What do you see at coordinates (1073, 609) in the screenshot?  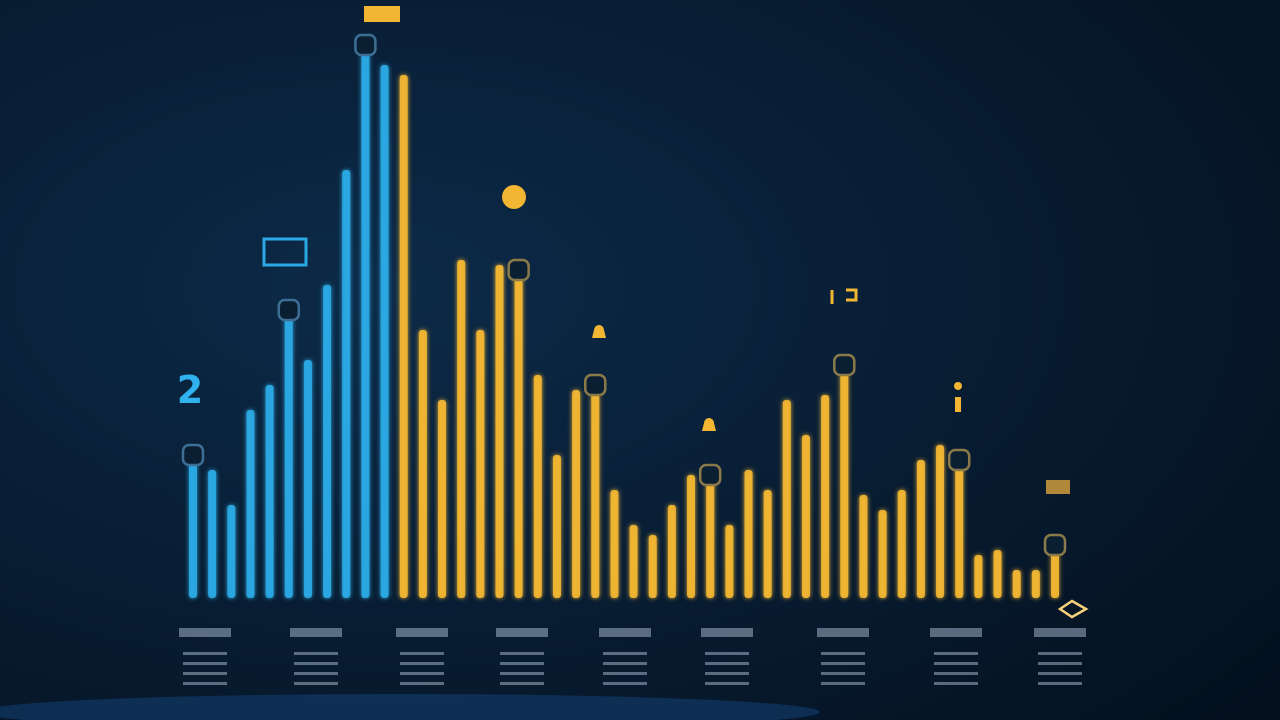 I see `axis-arrow` at bounding box center [1073, 609].